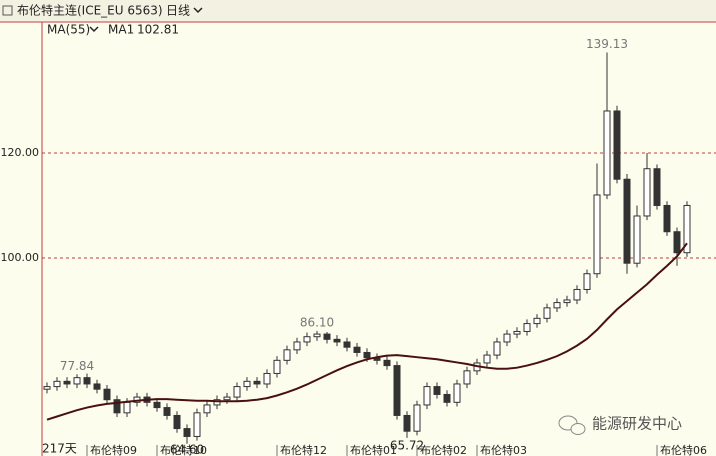 This screenshot has width=716, height=456. What do you see at coordinates (407, 445) in the screenshot?
I see `low-label: 65.72` at bounding box center [407, 445].